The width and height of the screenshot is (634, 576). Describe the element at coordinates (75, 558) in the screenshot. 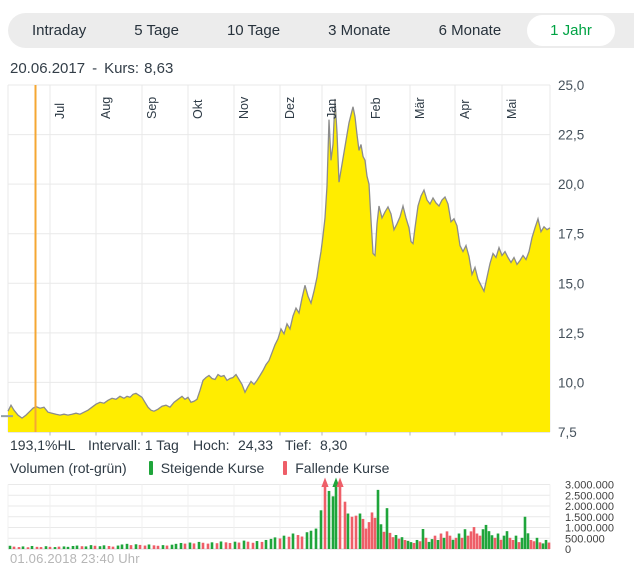

I see `timestamp: 01.06.2018 23:40 Uhr` at that location.